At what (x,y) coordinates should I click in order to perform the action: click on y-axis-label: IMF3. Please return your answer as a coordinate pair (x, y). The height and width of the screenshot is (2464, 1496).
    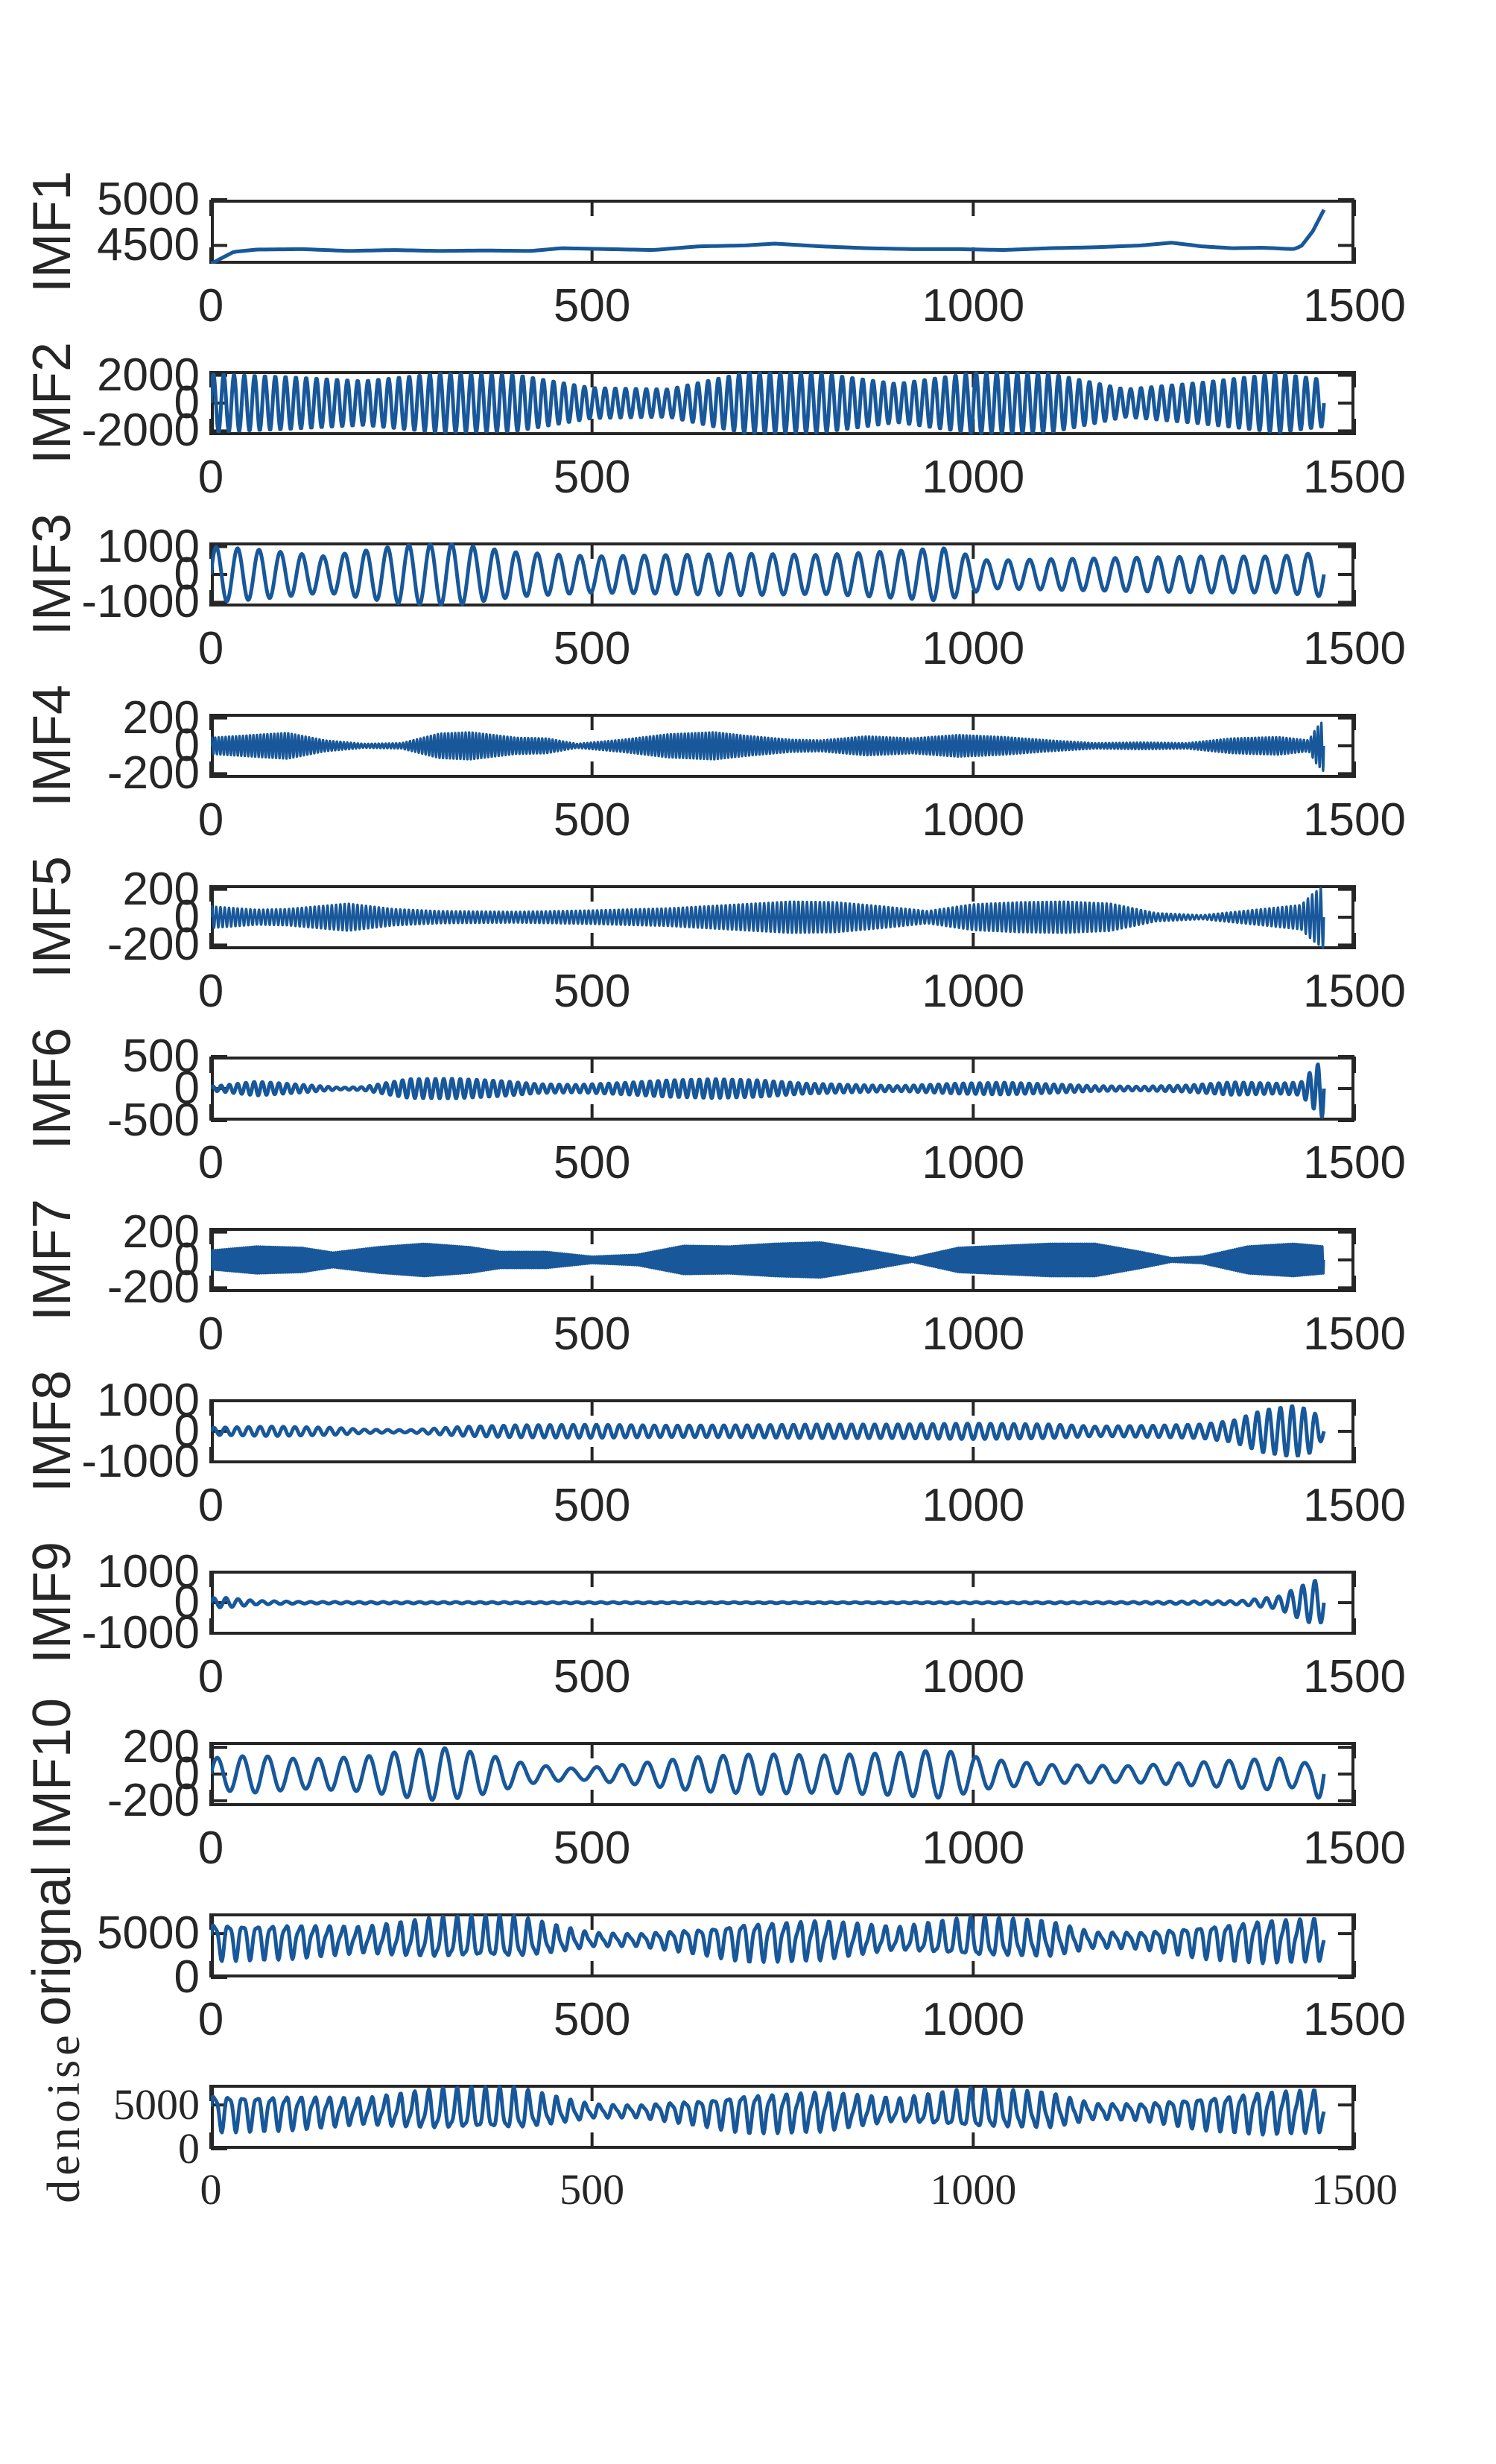
    Looking at the image, I should click on (52, 574).